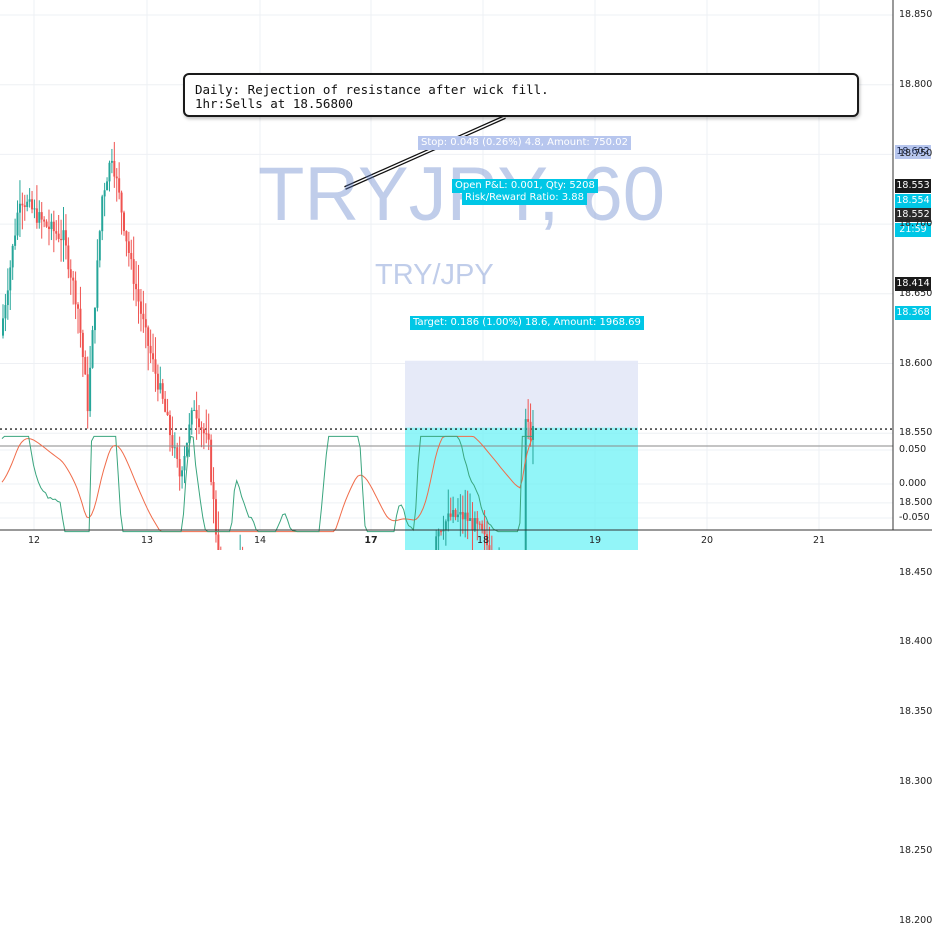 Image resolution: width=932 pixels, height=927 pixels. What do you see at coordinates (913, 186) in the screenshot?
I see `last-price-tag: 18.553` at bounding box center [913, 186].